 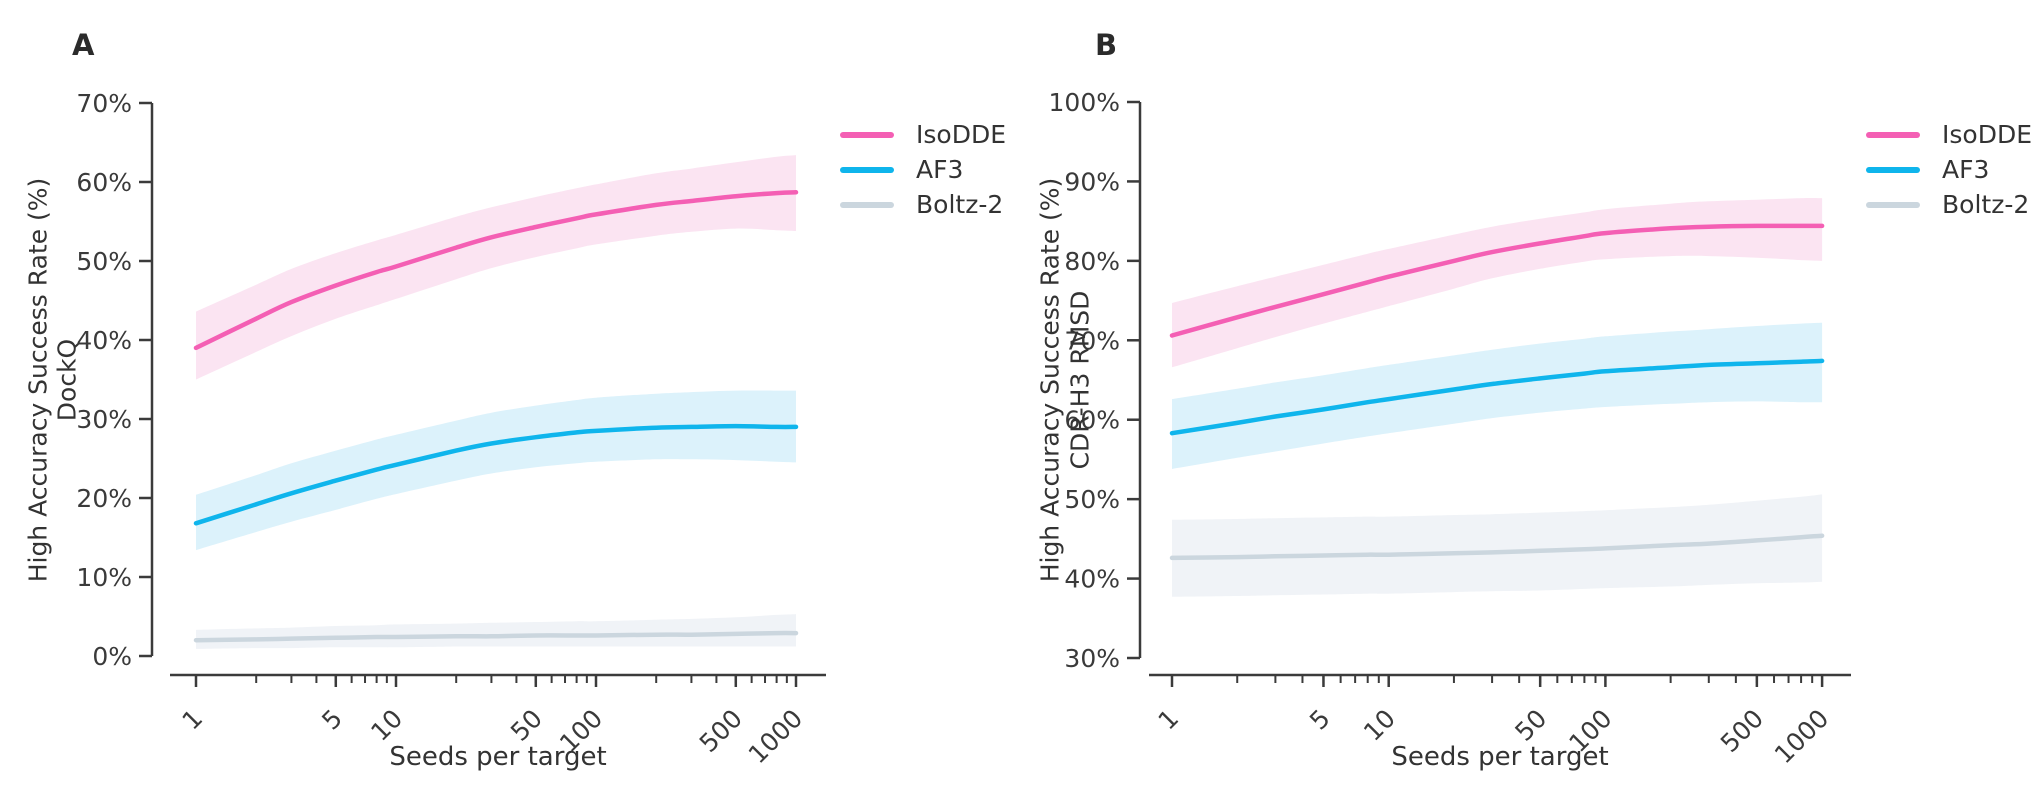 What do you see at coordinates (1050, 380) in the screenshot?
I see `panel-b-ylabel-line1: High Accuracy Success Rate (%)` at bounding box center [1050, 380].